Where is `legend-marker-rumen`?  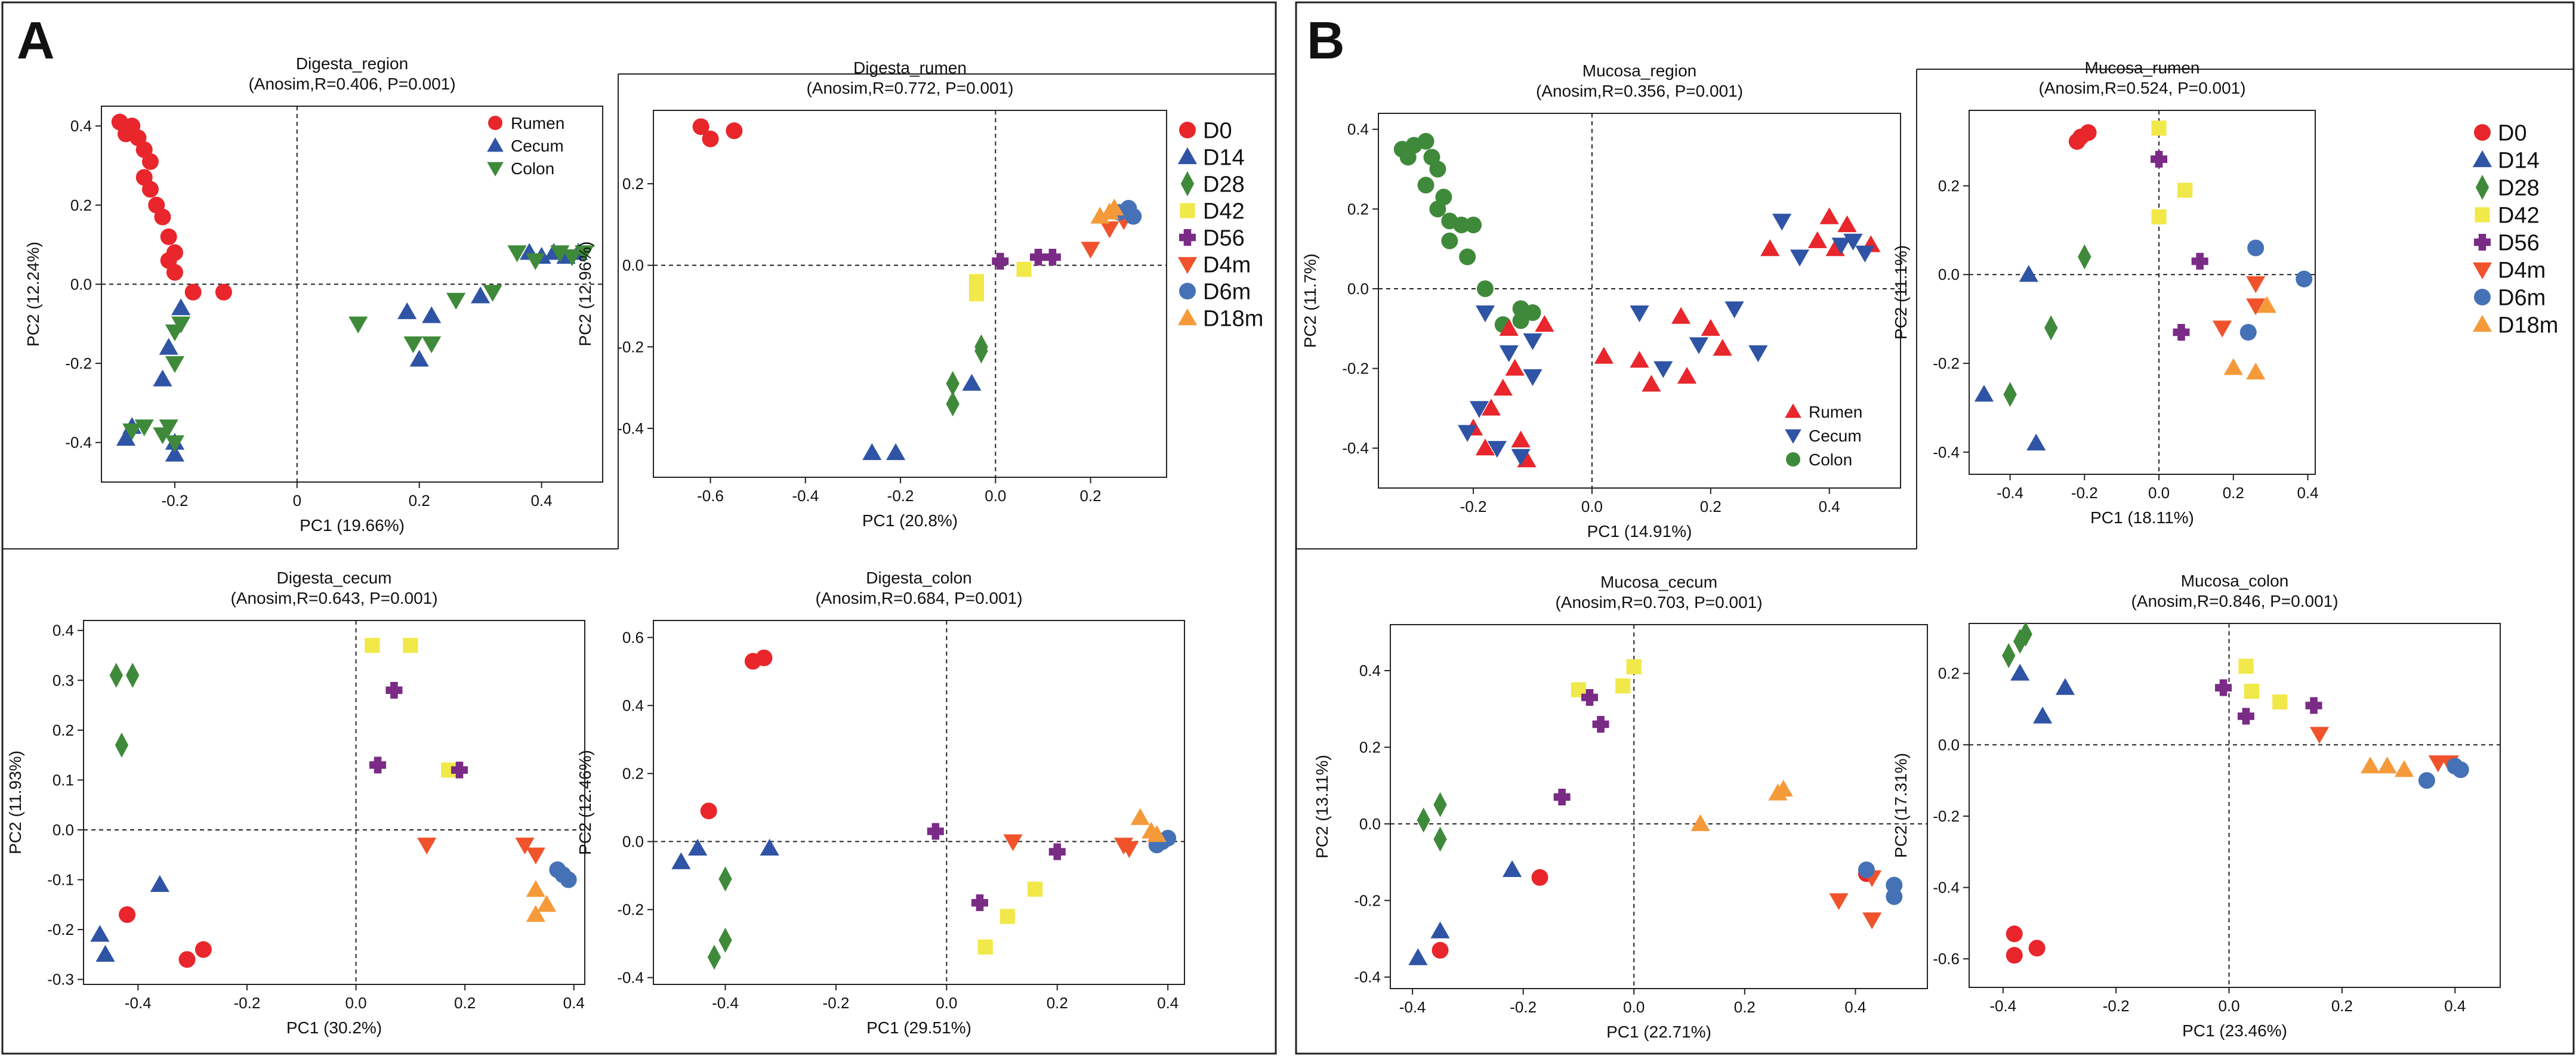 legend-marker-rumen is located at coordinates (1793, 410).